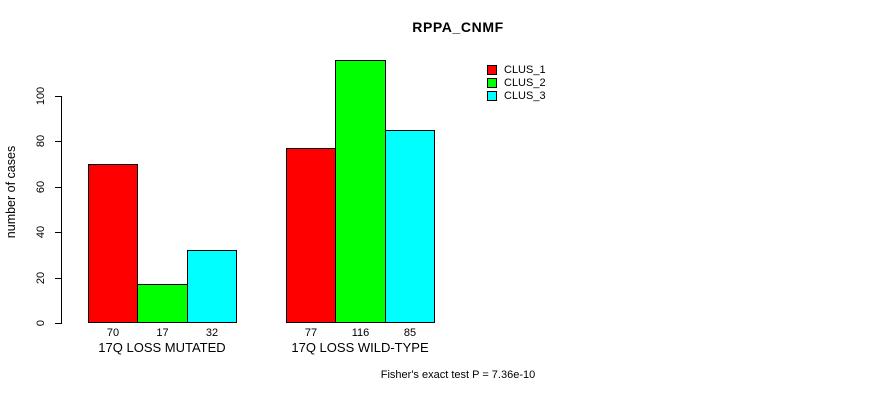  I want to click on y-axis-tick-label: 40, so click(41, 232).